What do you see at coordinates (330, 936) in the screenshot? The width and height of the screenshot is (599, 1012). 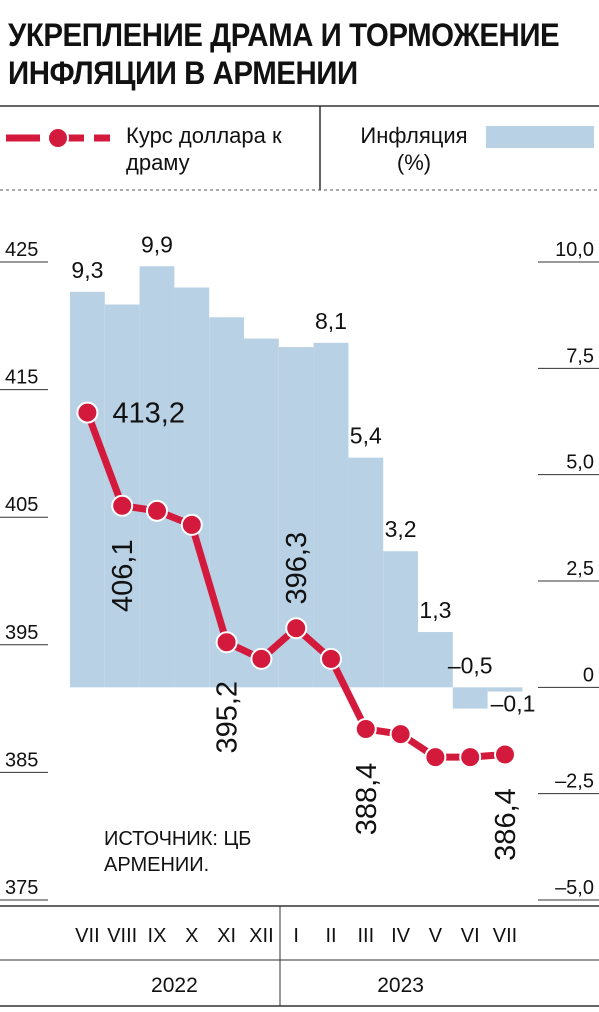 I see `x-tick-label: II` at bounding box center [330, 936].